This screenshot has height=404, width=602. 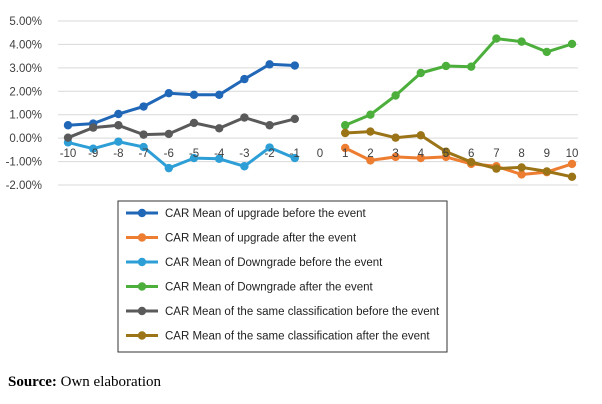 What do you see at coordinates (24, 186) in the screenshot?
I see `y-tick-label: -2.00%` at bounding box center [24, 186].